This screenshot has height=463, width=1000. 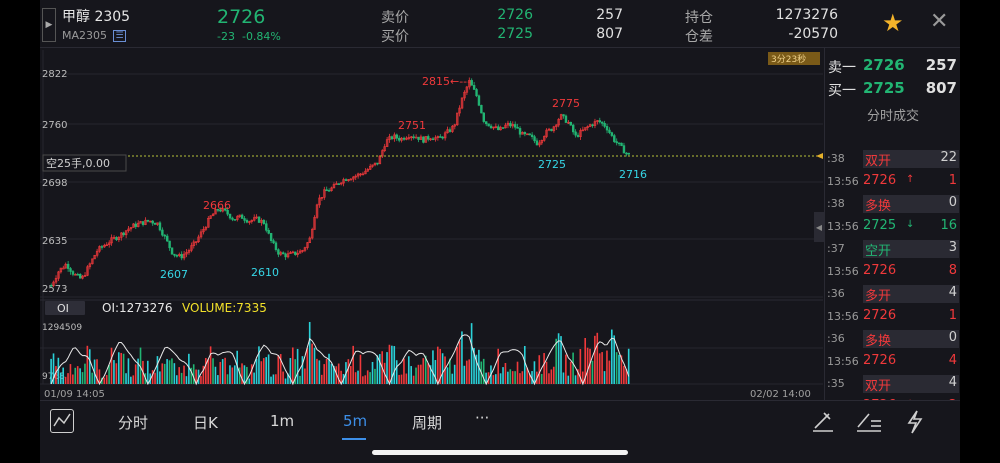 What do you see at coordinates (892, 240) in the screenshot?
I see `trade-row: 13:56 2725 ↓ 16:37 空开 3` at bounding box center [892, 240].